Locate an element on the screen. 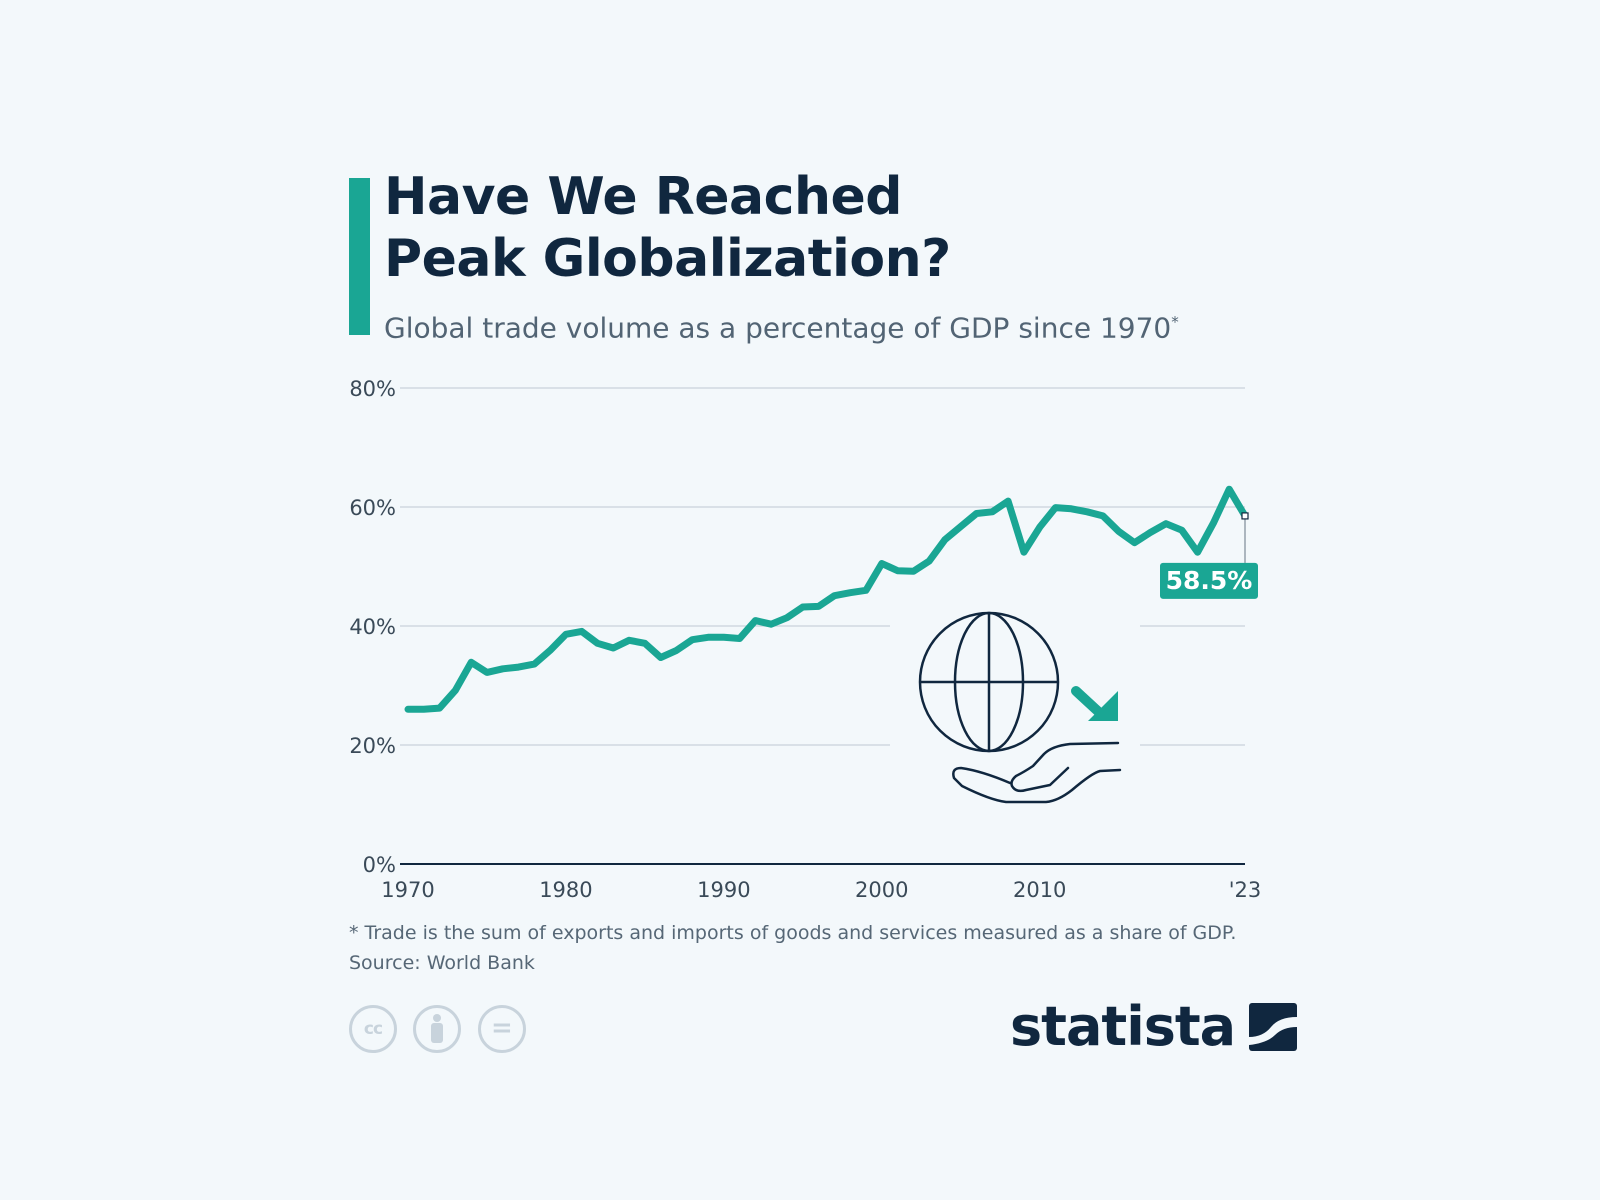 The height and width of the screenshot is (1200, 1600). title-line-2: Peak Globalization? is located at coordinates (667, 259).